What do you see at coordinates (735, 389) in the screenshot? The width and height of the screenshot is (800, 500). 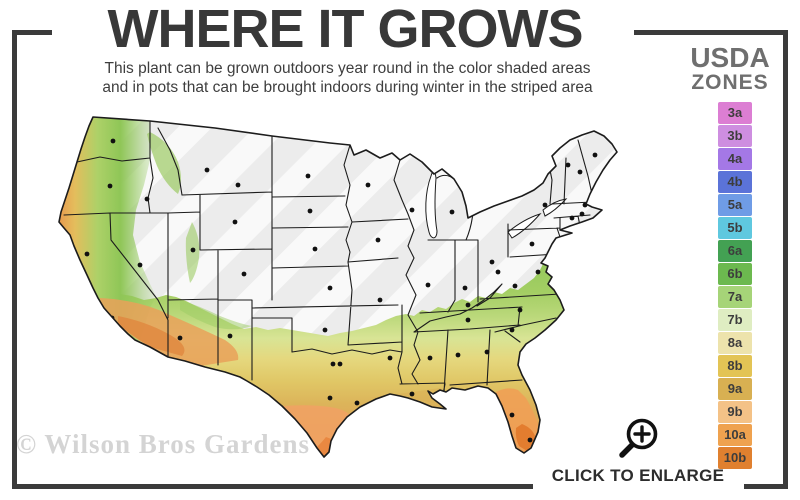 I see `legend-zone-9a: 9a` at bounding box center [735, 389].